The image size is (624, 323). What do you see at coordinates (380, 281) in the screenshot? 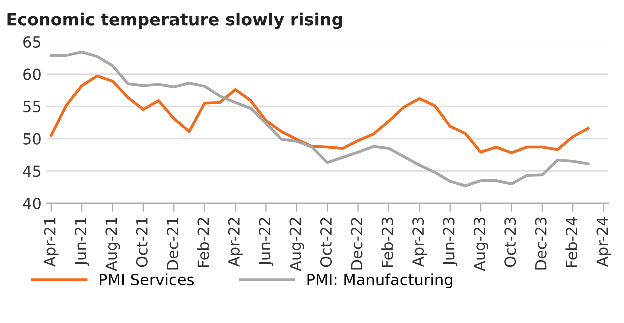
I see `legend-label: PMI: Manufacturing` at bounding box center [380, 281].